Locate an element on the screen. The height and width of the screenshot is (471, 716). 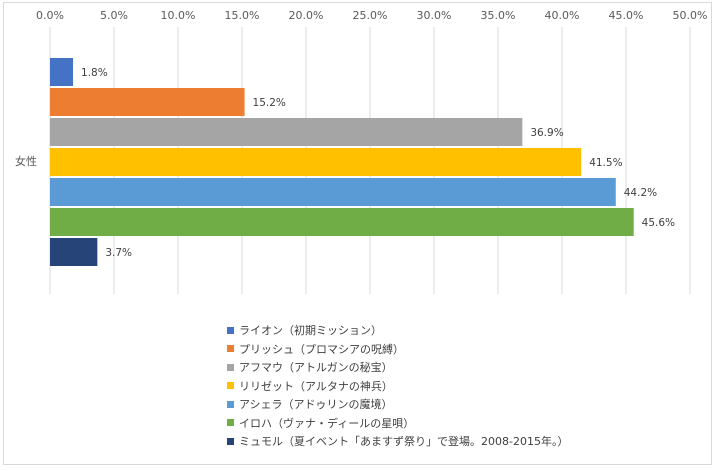
x-tick-label: 15.0% is located at coordinates (242, 15).